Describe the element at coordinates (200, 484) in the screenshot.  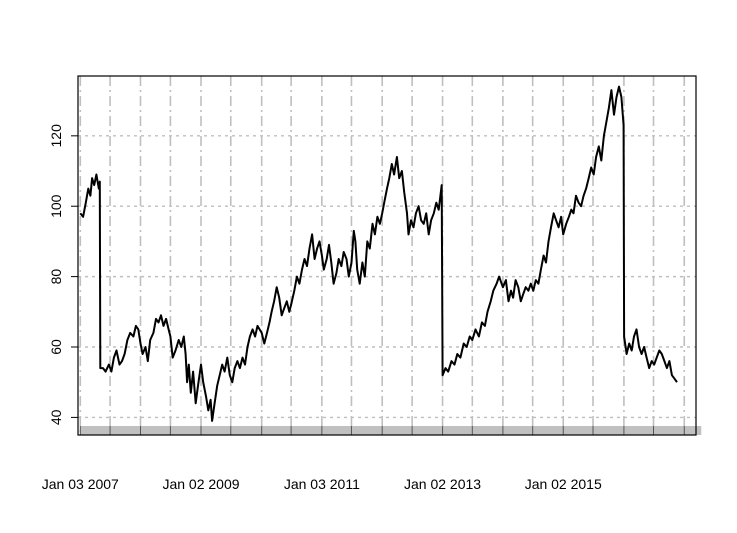
I see `x-tick-label: Jan 02 2009` at that location.